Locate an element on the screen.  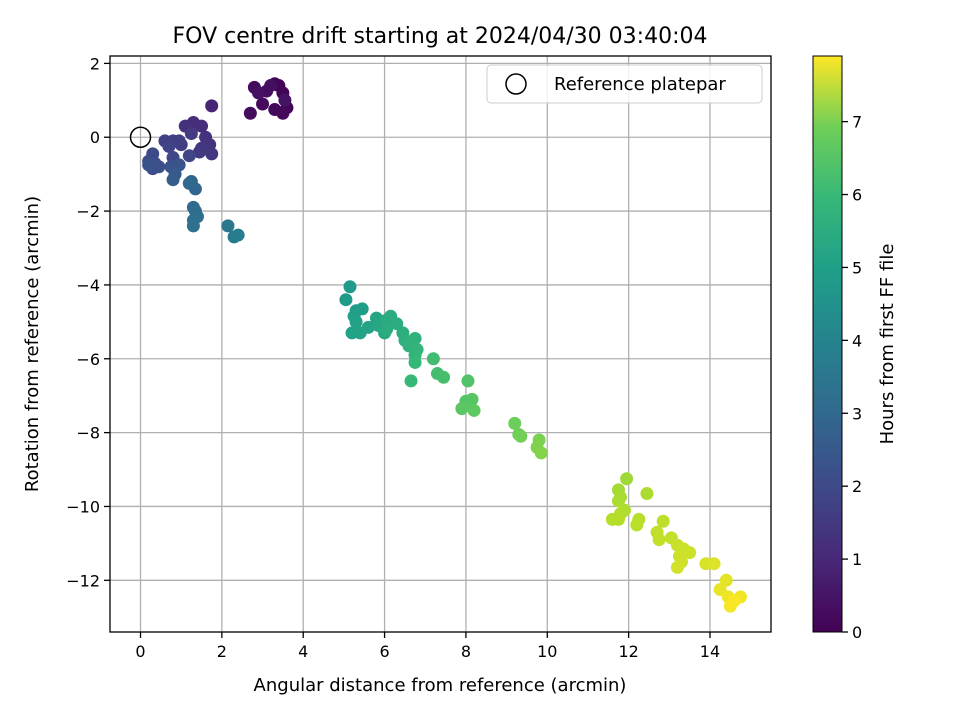
y-tick-label-0: 2 is located at coordinates (95, 63).